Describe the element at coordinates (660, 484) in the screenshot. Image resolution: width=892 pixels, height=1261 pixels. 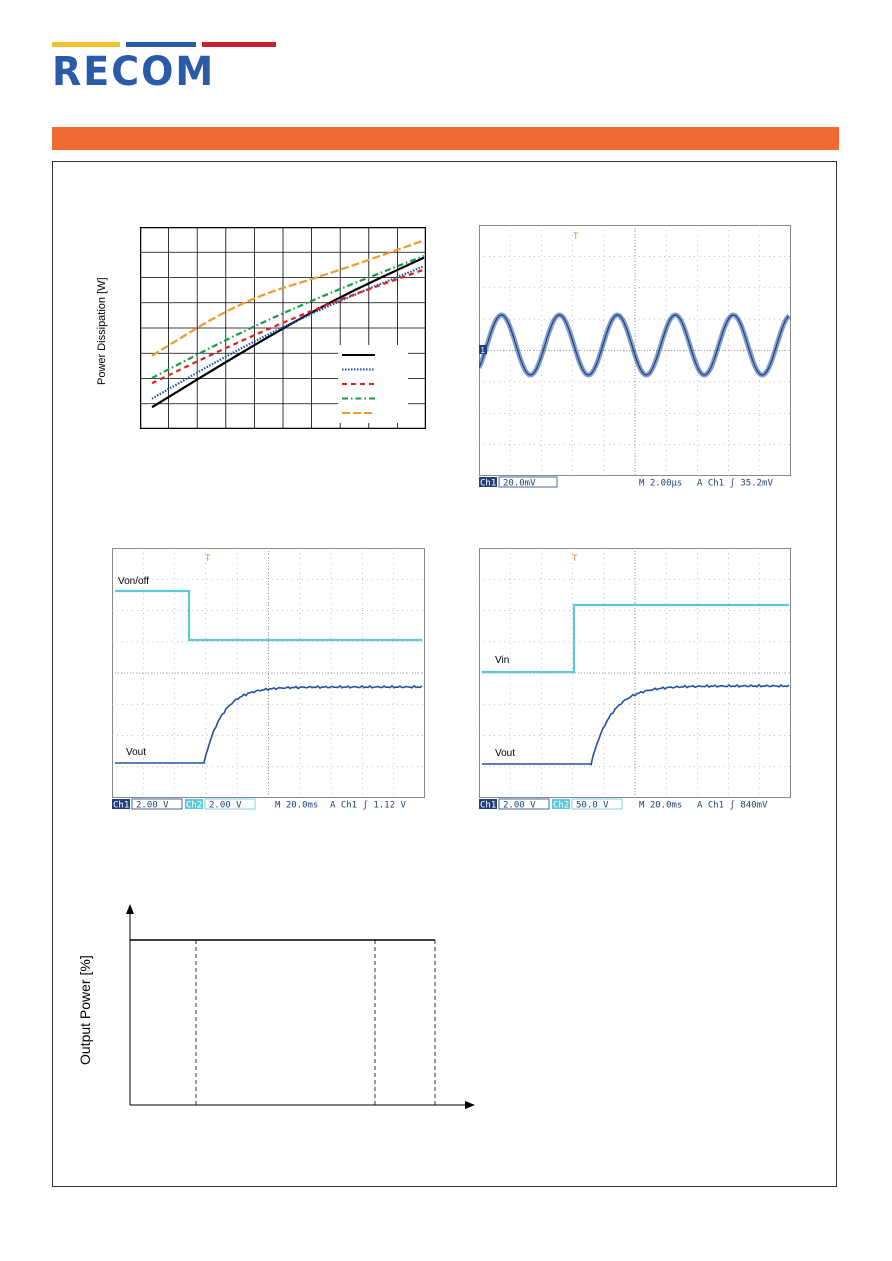
I see `time-base: M 2.00µs` at that location.